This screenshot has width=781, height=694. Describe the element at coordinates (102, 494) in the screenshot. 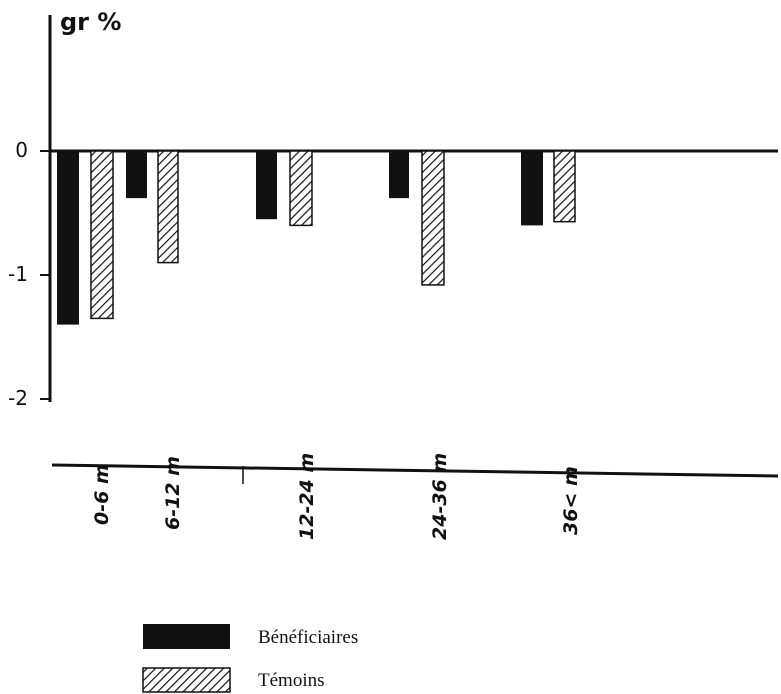

I see `category-label: 0-6 m` at that location.